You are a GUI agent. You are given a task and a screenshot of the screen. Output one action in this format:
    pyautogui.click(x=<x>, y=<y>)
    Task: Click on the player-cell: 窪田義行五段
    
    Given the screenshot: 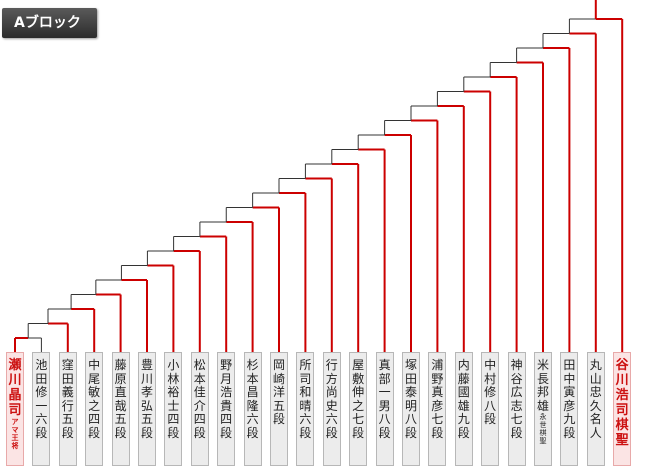 What is the action you would take?
    pyautogui.click(x=67, y=409)
    